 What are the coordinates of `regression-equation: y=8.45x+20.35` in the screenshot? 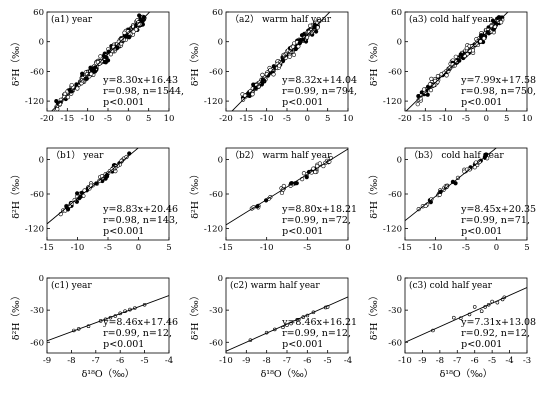 It's located at (498, 209).